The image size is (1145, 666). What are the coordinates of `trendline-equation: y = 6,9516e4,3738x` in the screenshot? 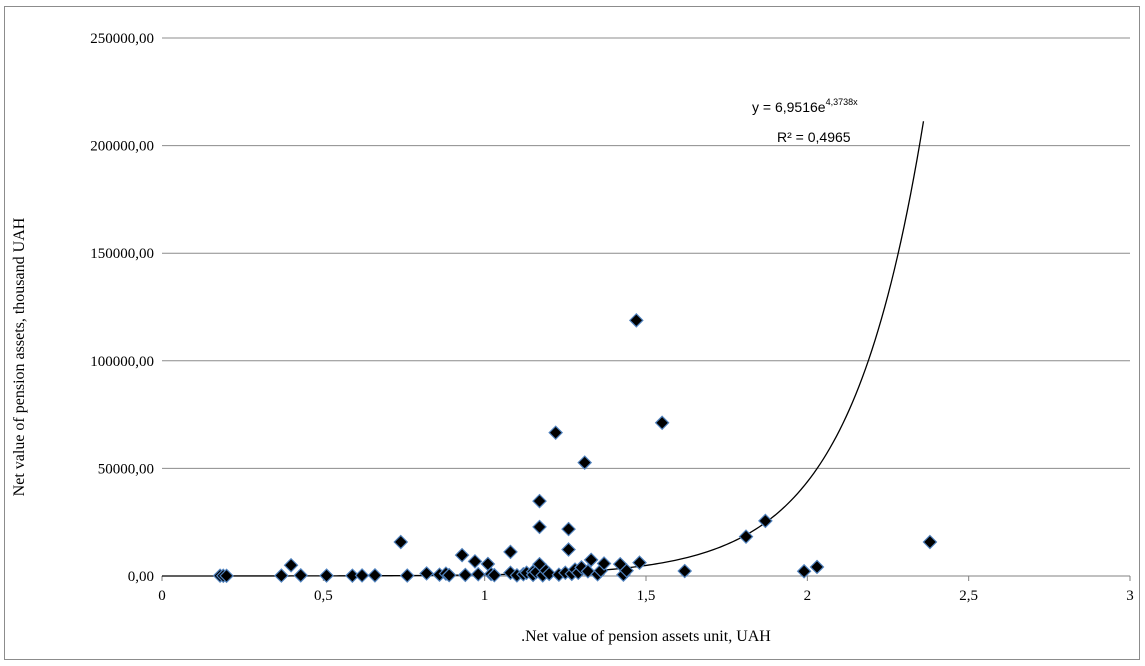 It's located at (805, 106).